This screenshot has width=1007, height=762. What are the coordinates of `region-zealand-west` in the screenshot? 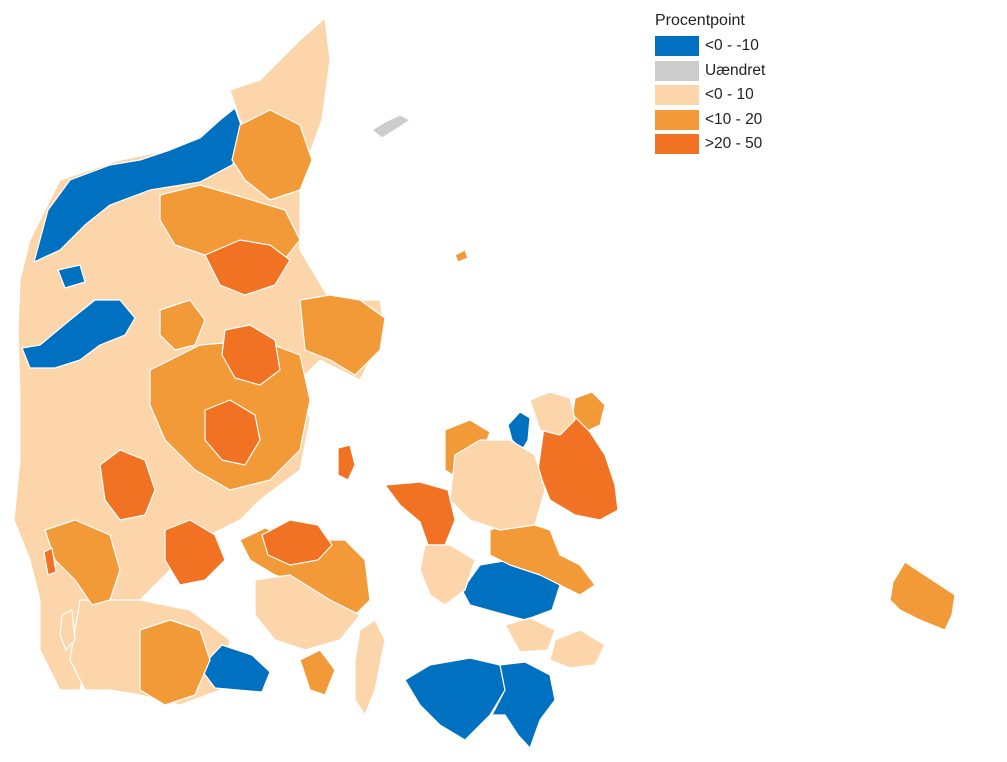 It's located at (497, 485).